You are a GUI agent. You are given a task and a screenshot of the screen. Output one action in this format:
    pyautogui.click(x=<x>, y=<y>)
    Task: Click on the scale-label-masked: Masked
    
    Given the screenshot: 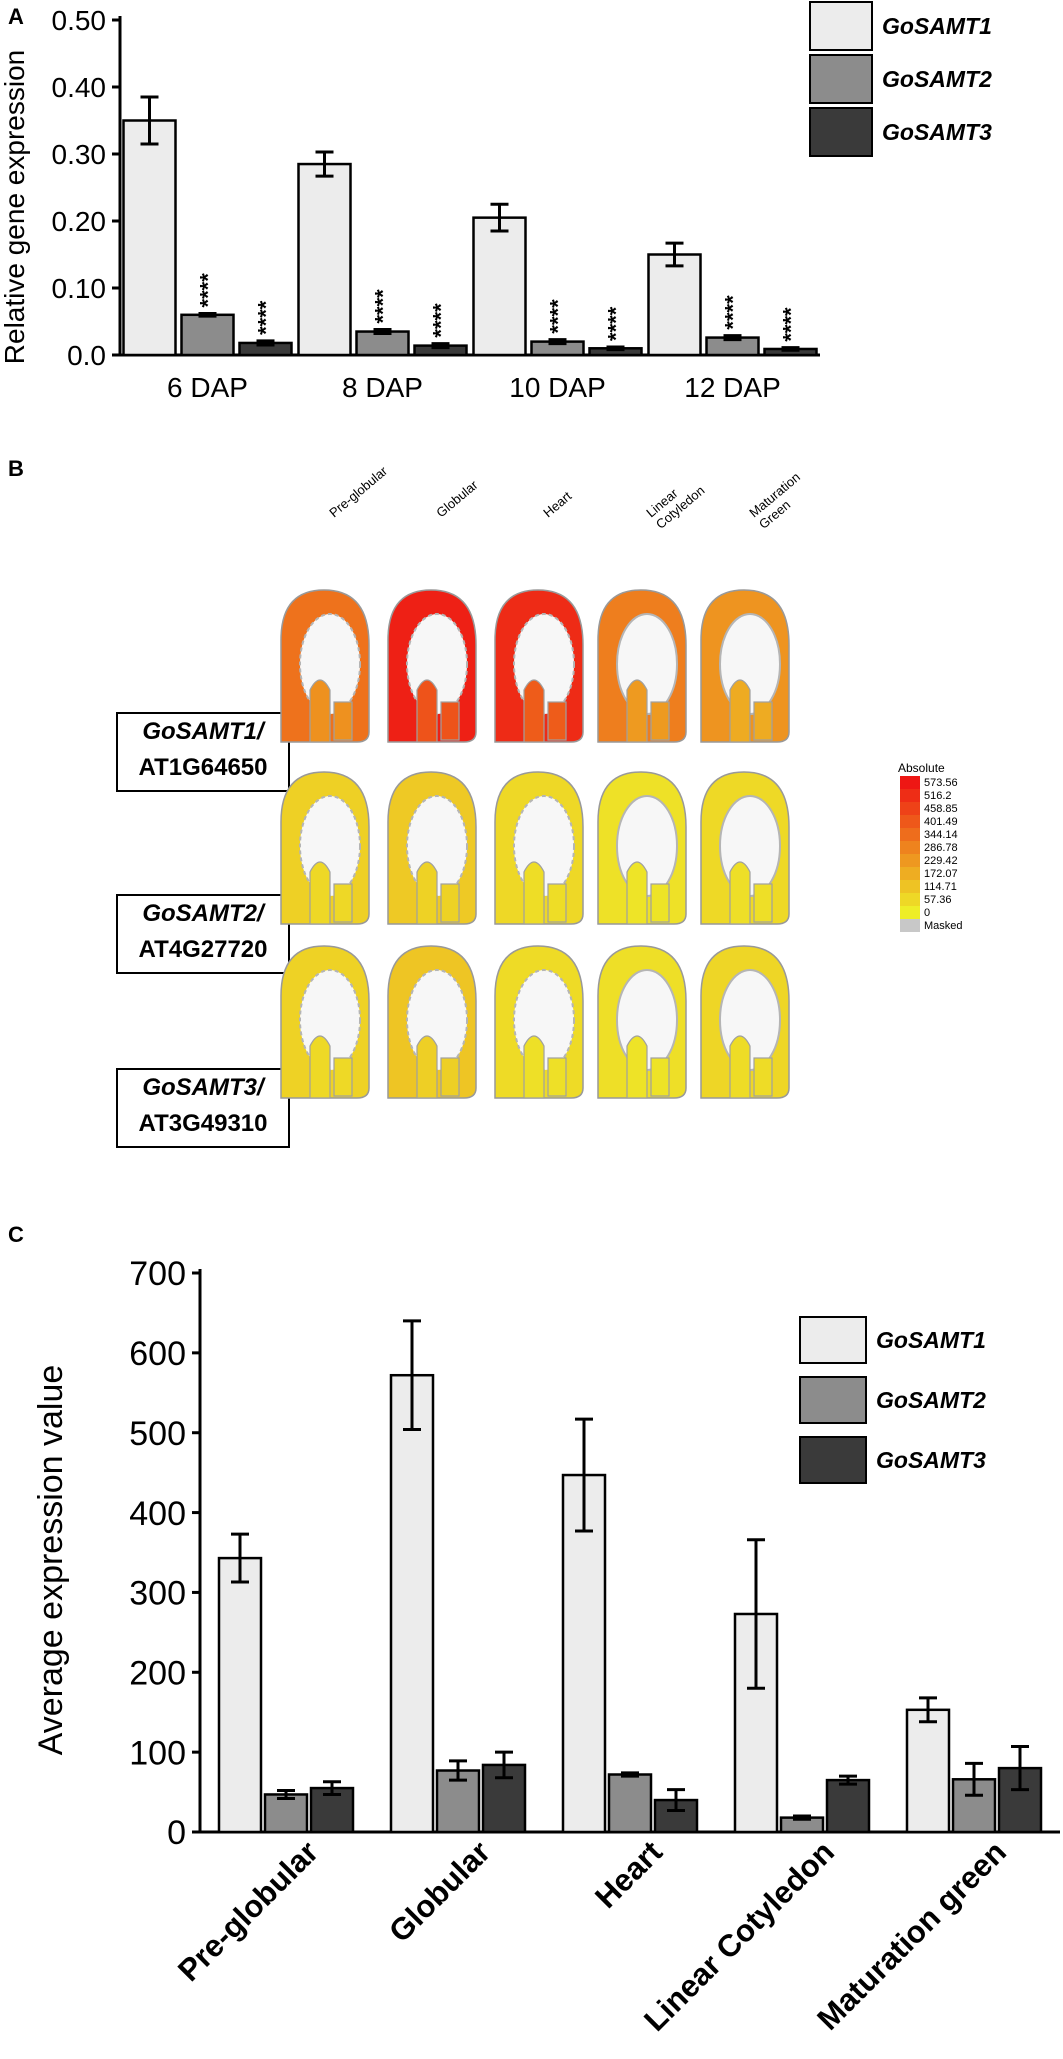 What is the action you would take?
    pyautogui.click(x=943, y=926)
    